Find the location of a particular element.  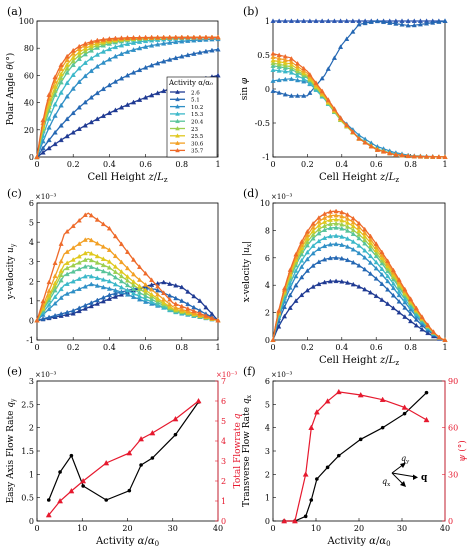

x-axis-label: Activity α/α0 is located at coordinates (358, 542).